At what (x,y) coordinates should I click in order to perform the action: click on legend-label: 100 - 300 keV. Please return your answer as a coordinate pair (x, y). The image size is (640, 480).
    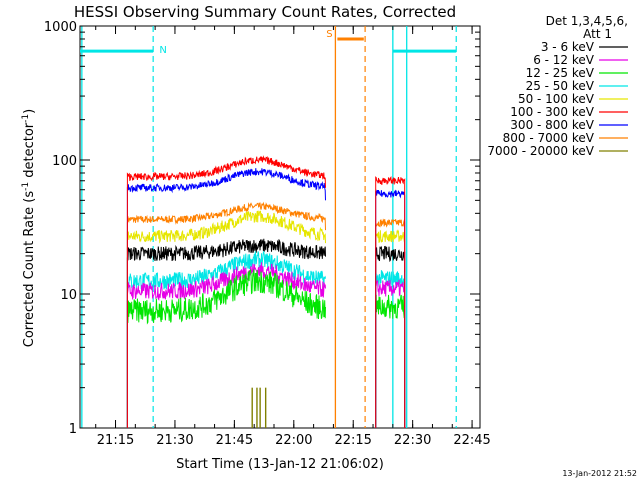
    Looking at the image, I should click on (552, 112).